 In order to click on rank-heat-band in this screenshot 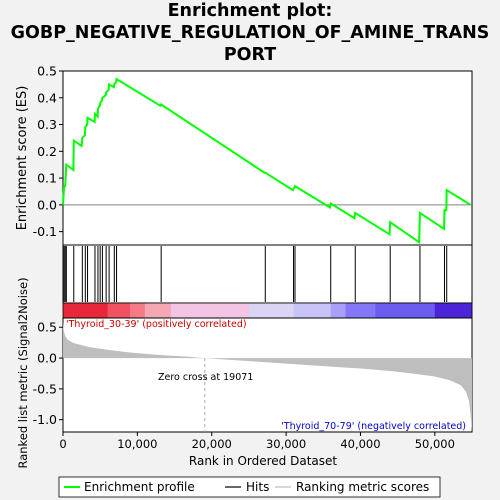, I will do `click(267, 310)`.